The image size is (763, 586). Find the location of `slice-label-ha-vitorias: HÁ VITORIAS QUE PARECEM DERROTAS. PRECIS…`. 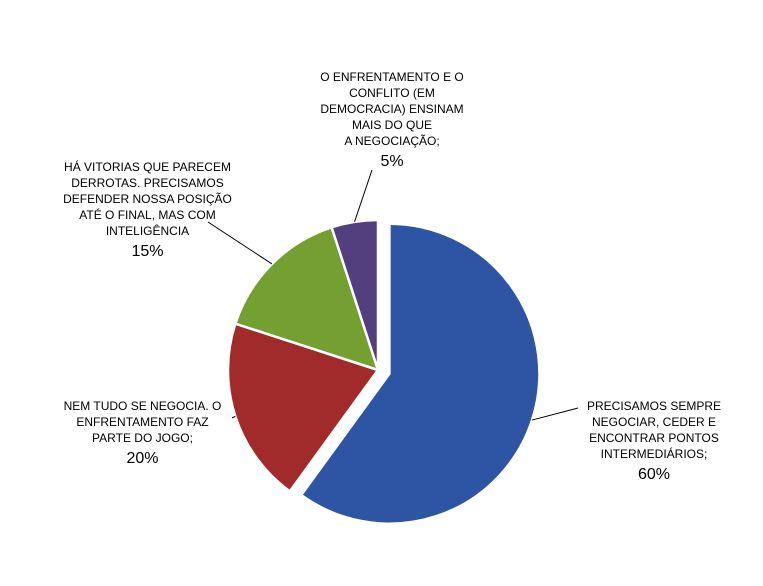

slice-label-ha-vitorias: HÁ VITORIAS QUE PARECEM DERROTAS. PRECIS… is located at coordinates (147, 211).